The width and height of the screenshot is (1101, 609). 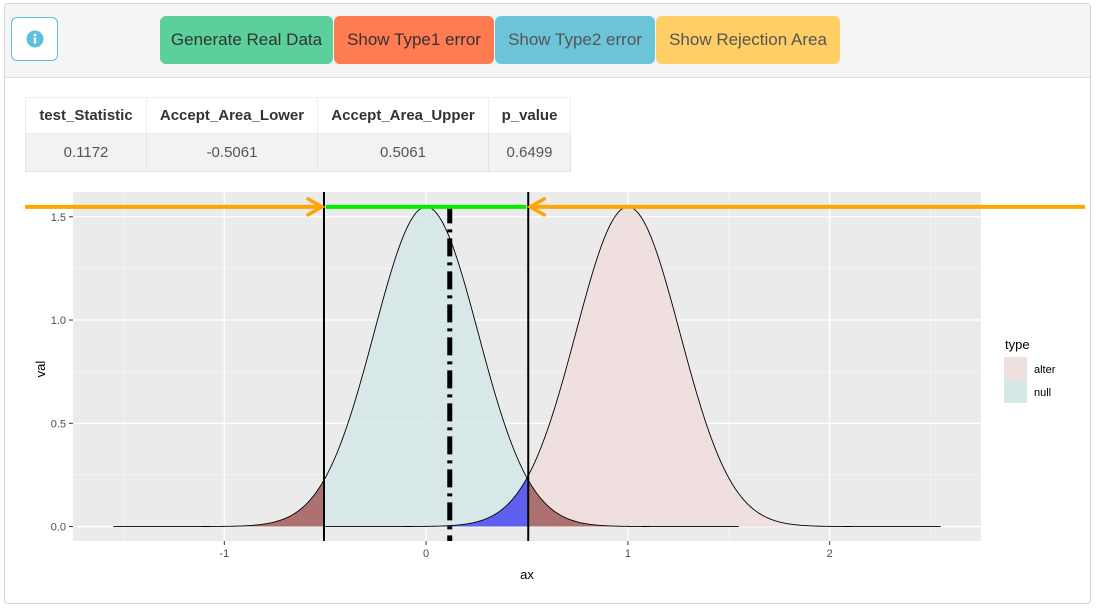 What do you see at coordinates (529, 152) in the screenshot?
I see `table-cell: 0.6499` at bounding box center [529, 152].